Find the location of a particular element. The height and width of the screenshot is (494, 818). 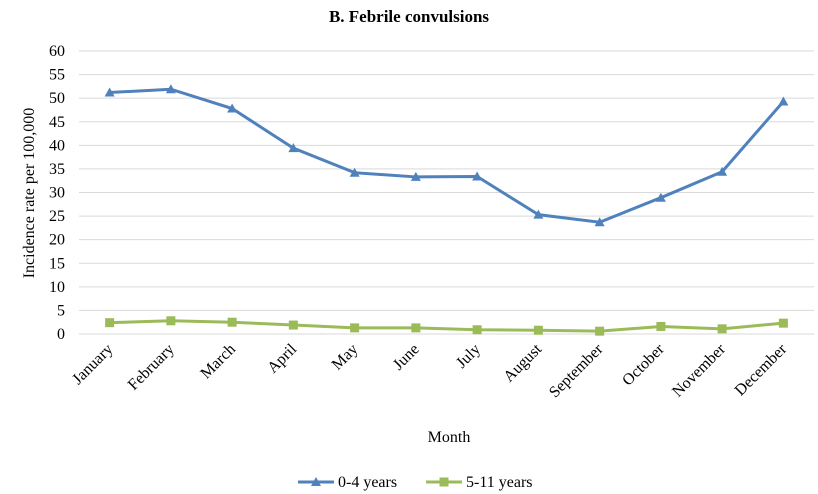

y-tick-label: 50 is located at coordinates (57, 98).